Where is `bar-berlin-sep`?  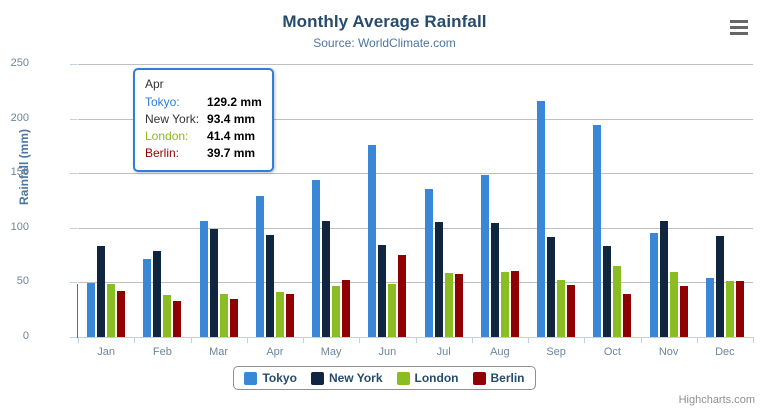
bar-berlin-sep is located at coordinates (571, 311).